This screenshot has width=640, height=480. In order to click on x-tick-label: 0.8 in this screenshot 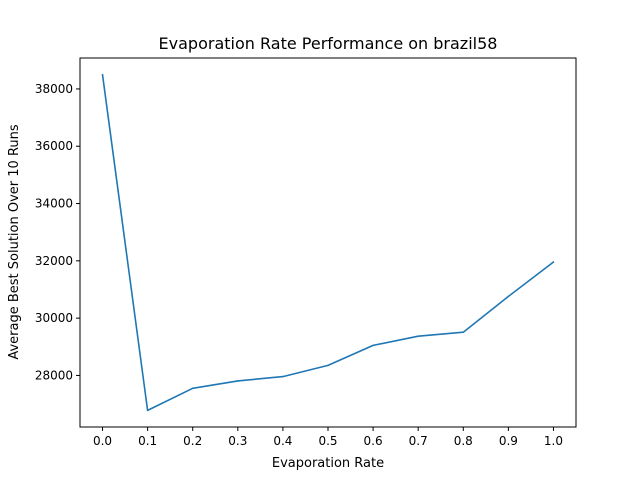, I will do `click(463, 441)`.